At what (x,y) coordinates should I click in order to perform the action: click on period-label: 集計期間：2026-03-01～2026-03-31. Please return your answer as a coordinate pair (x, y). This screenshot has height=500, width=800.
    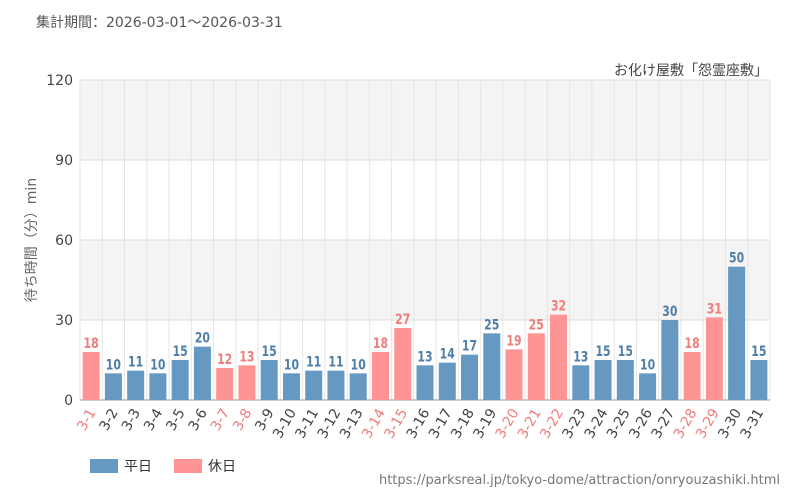
    Looking at the image, I should click on (159, 23).